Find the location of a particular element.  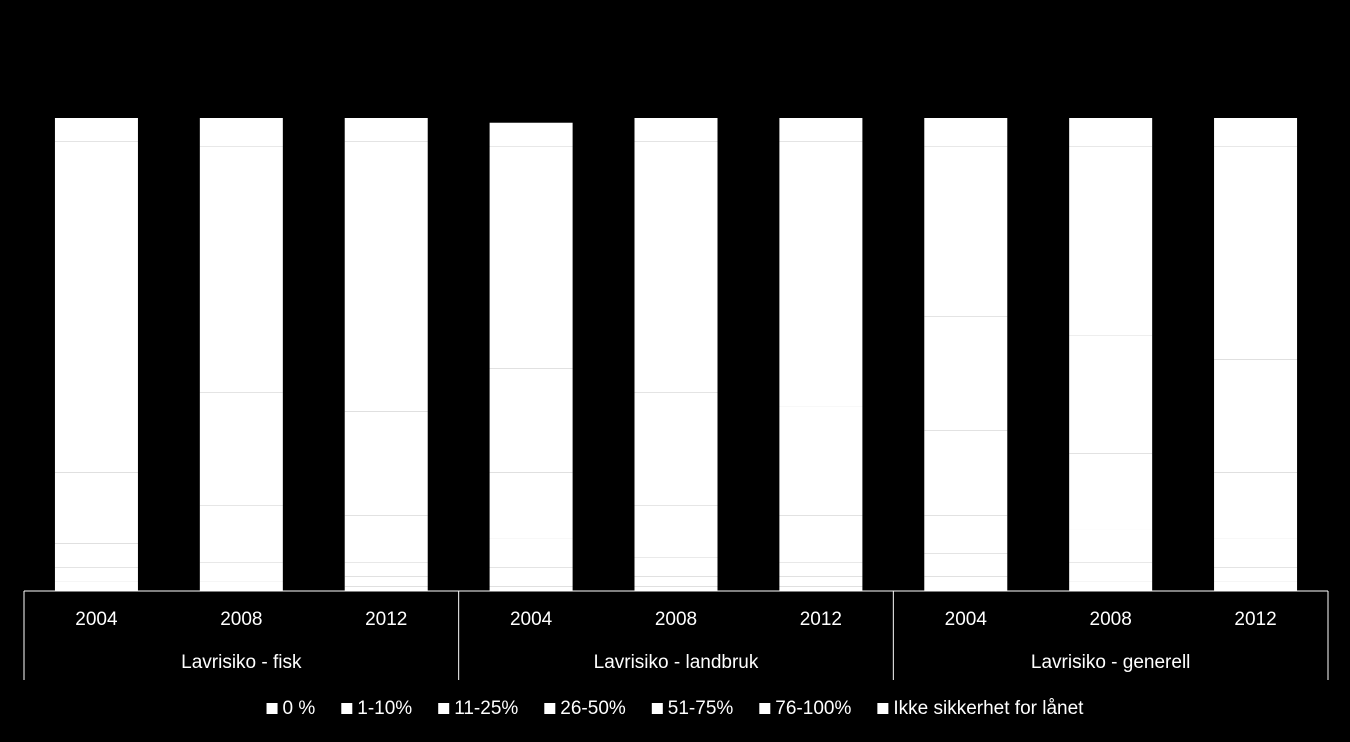

legend-label: 76-100% is located at coordinates (813, 708).